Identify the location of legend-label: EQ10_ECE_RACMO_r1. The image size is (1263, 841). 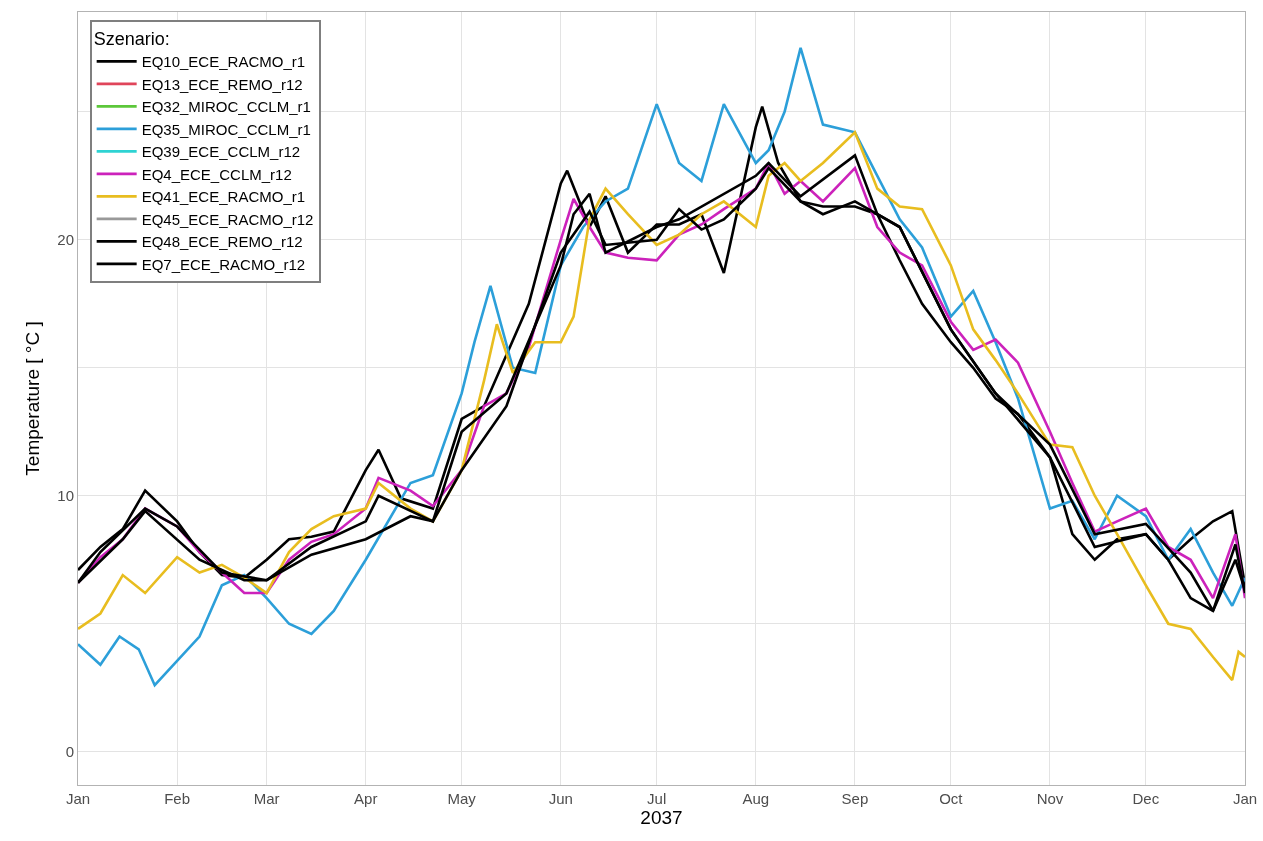
(223, 62).